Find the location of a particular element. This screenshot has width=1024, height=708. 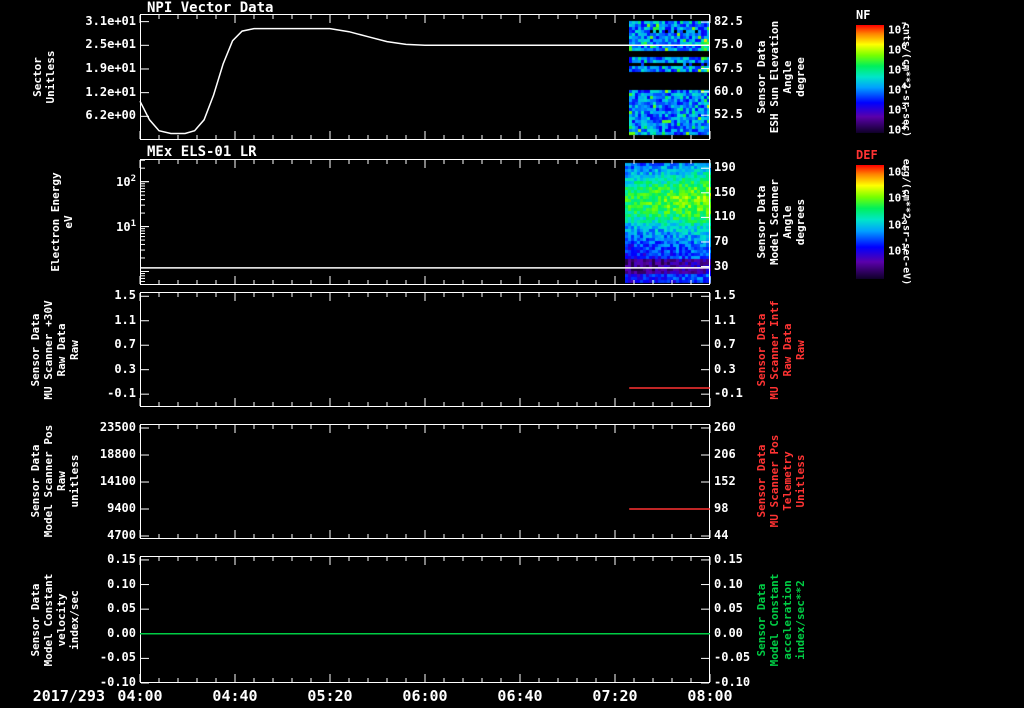

x-tick-label: 04:00 is located at coordinates (140, 696).